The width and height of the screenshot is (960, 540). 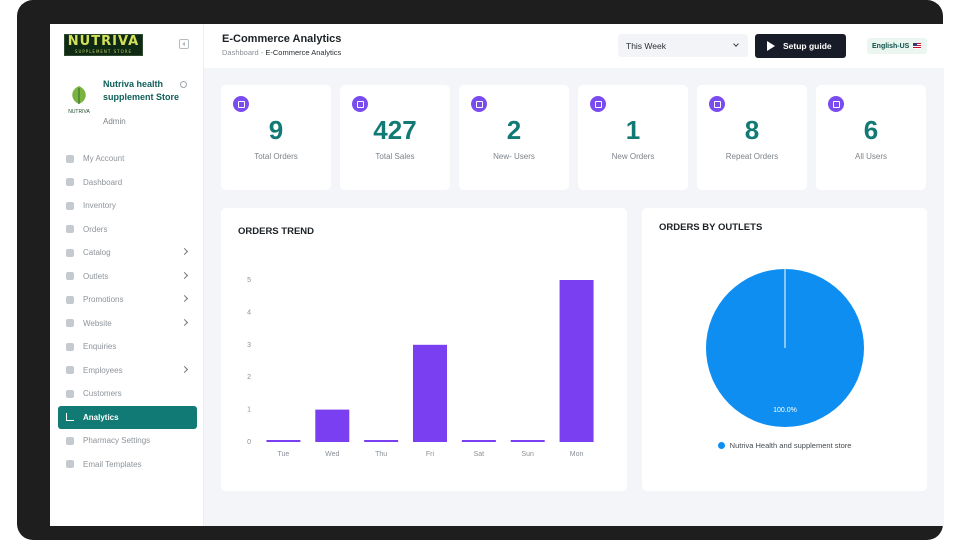 What do you see at coordinates (395, 137) in the screenshot?
I see `stat-card-total-sales: 427 Total Sales` at bounding box center [395, 137].